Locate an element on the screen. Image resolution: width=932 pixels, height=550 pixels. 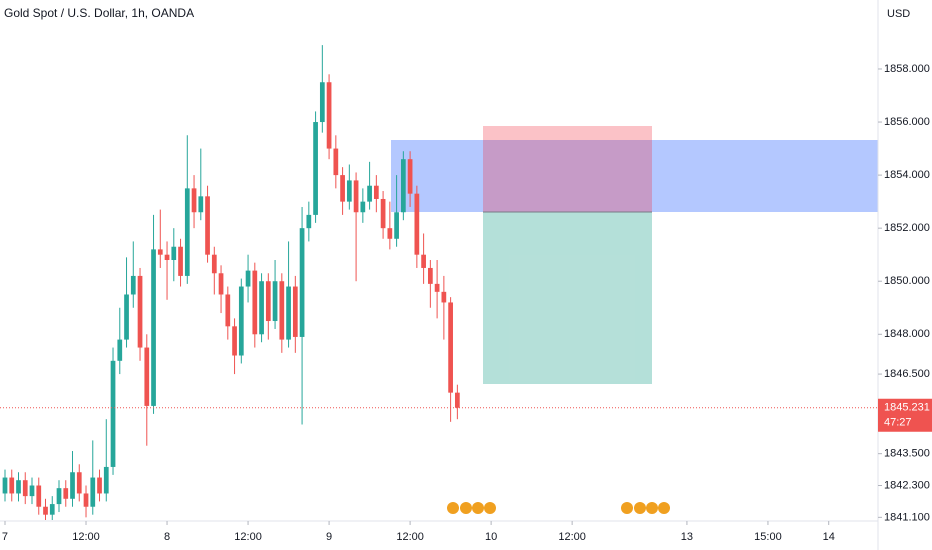
y-tick-label: 1850.000 is located at coordinates (907, 281).